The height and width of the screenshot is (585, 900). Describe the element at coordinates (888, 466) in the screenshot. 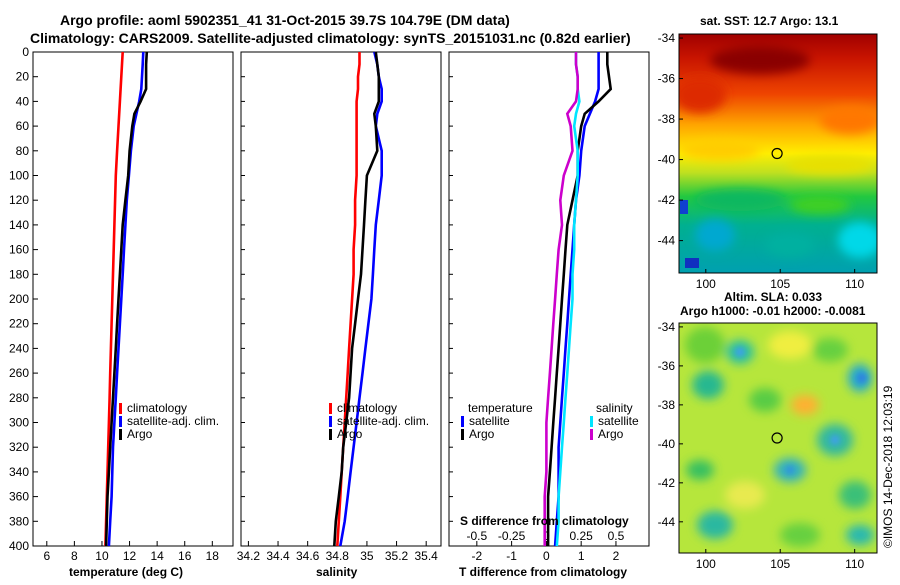

I see `credit-text: ©IMOS 14-Dec-2018 12:03:19` at that location.